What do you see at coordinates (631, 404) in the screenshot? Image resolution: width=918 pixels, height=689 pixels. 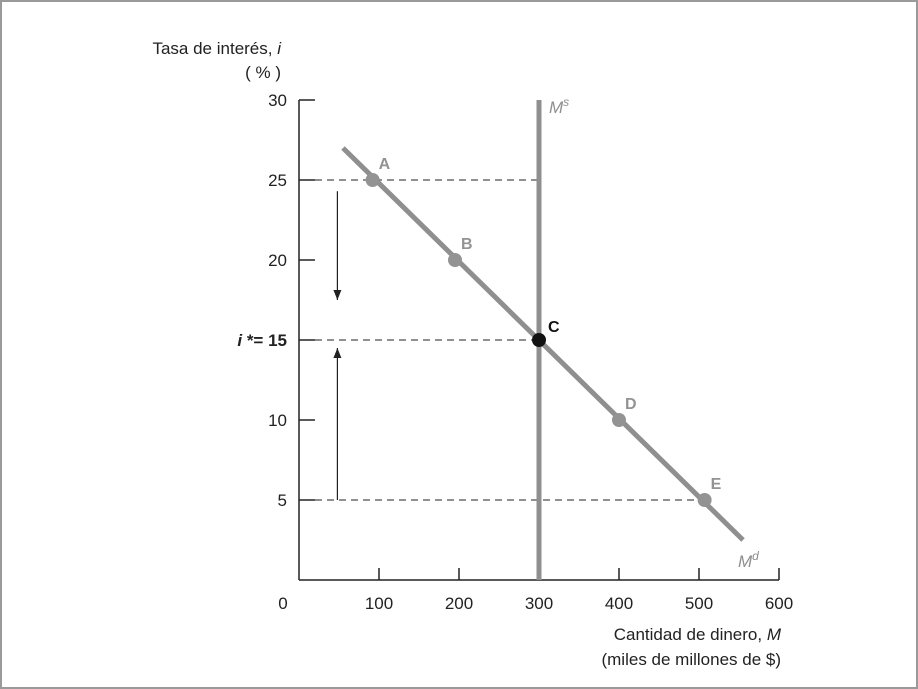 I see `point-label-d: D` at bounding box center [631, 404].